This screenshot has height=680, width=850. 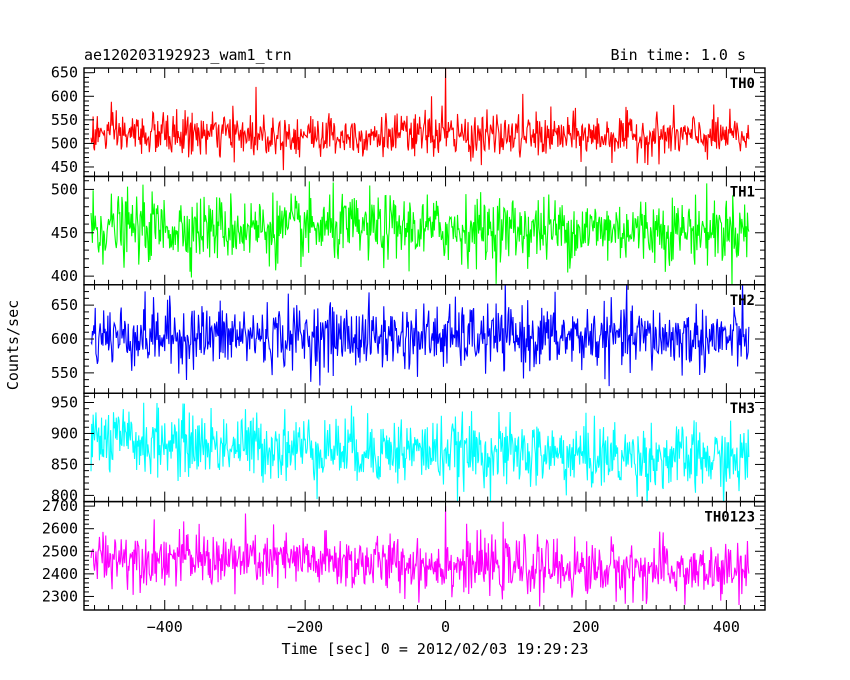 What do you see at coordinates (420, 335) in the screenshot?
I see `series-line-th2` at bounding box center [420, 335].